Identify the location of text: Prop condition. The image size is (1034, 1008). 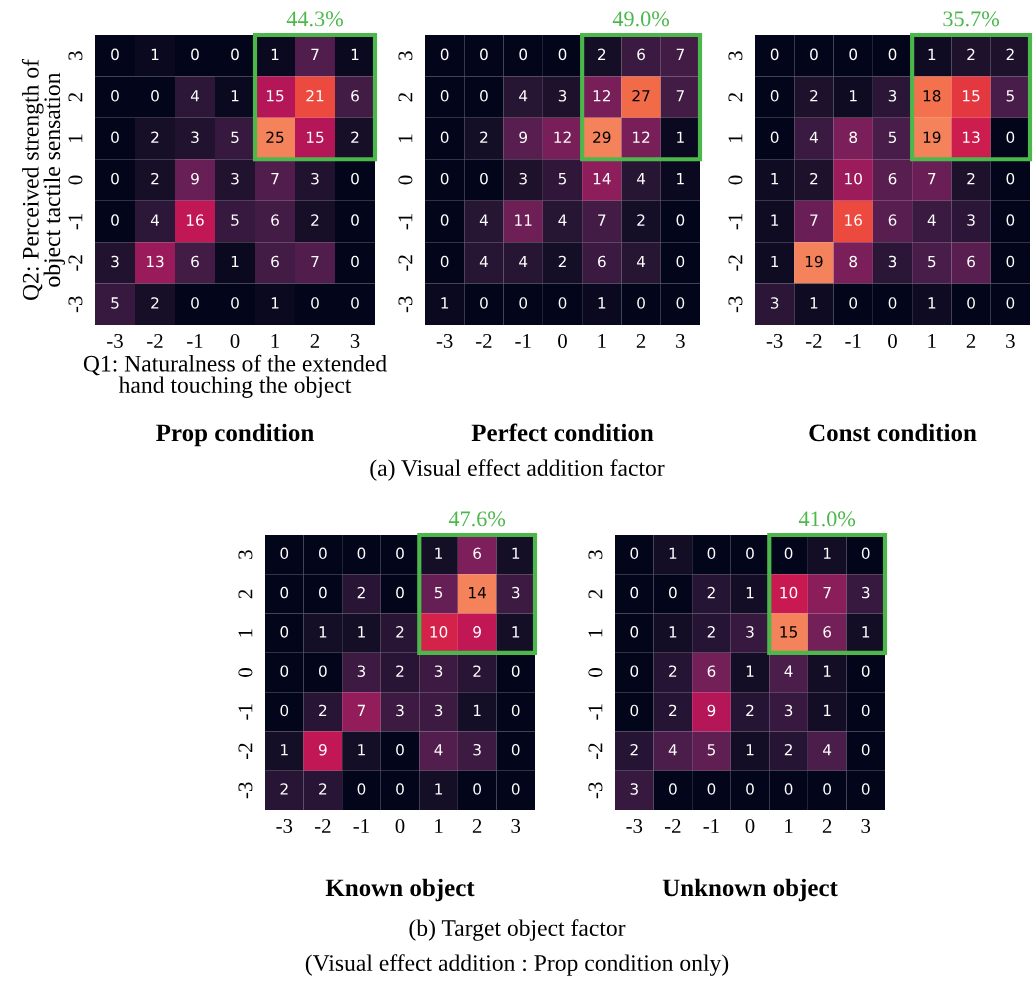
(235, 435).